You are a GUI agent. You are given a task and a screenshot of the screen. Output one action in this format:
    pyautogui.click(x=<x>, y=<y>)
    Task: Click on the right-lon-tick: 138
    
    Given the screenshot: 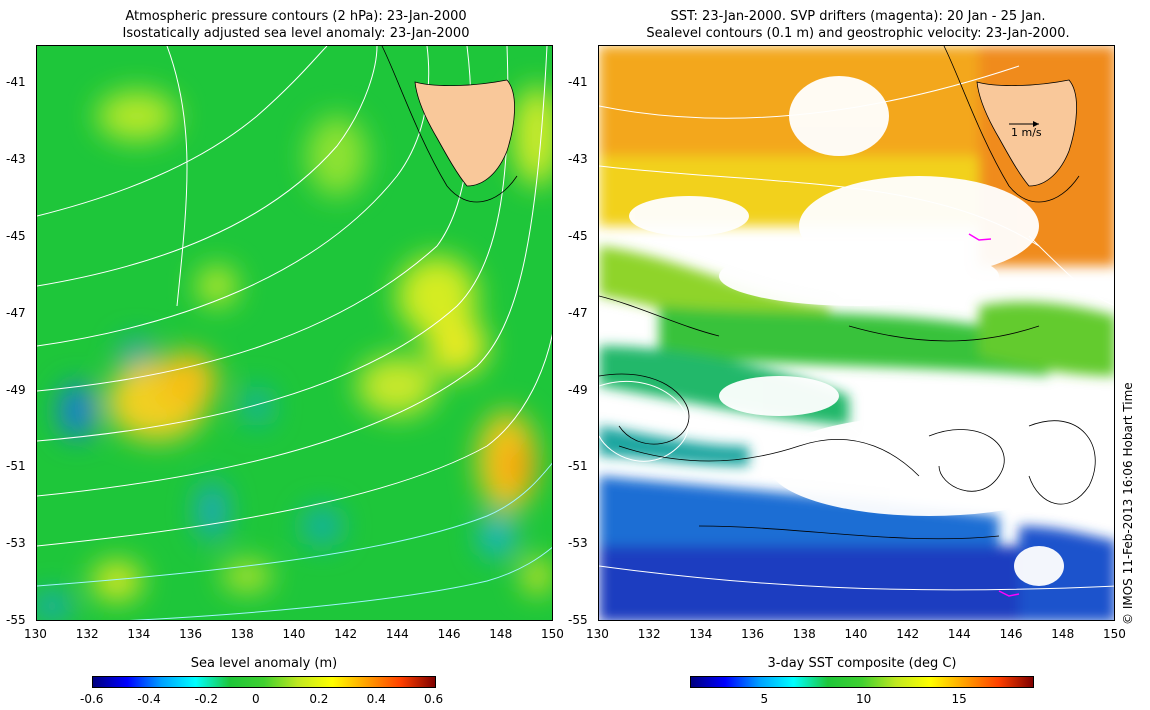 What is the action you would take?
    pyautogui.click(x=804, y=634)
    